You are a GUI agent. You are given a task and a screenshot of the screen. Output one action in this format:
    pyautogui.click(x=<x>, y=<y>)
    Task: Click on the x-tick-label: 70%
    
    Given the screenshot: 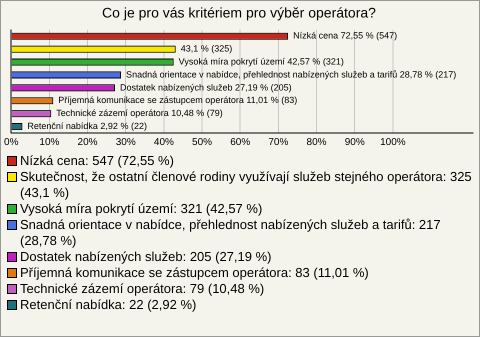 What is the action you would take?
    pyautogui.click(x=278, y=142)
    